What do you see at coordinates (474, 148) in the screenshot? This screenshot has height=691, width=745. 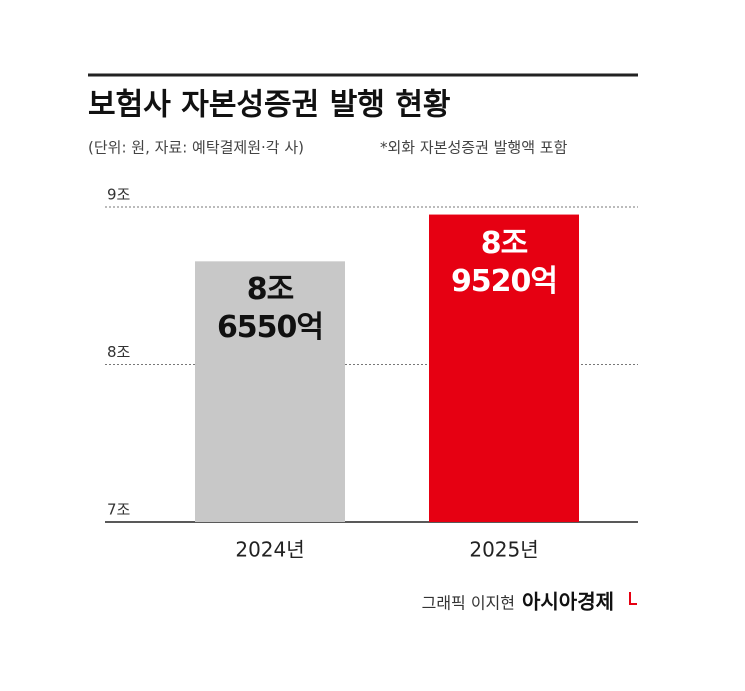 I see `note: *외화 자본성증권 발행액 포함` at bounding box center [474, 148].